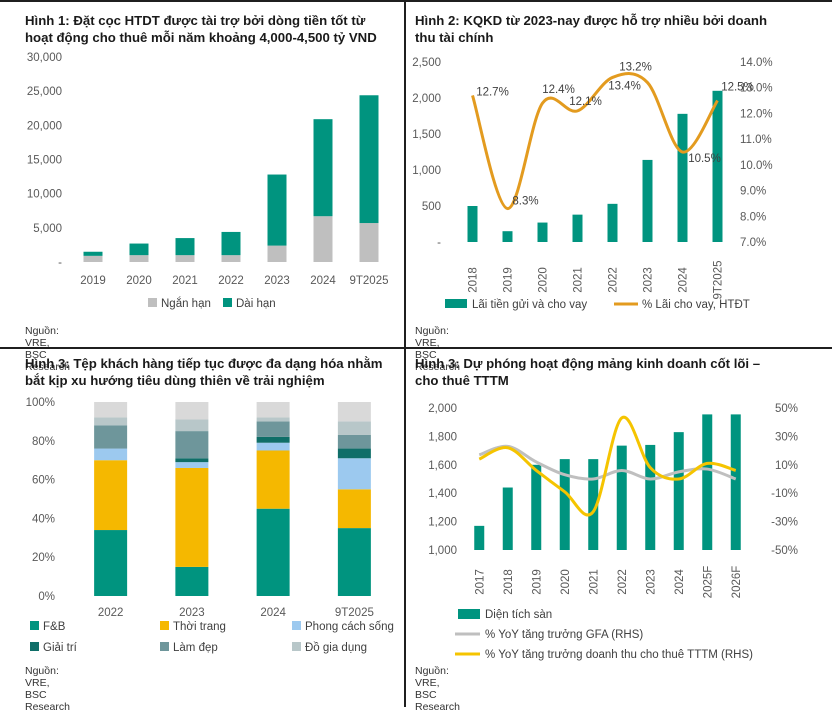 This screenshot has height=713, width=832. I want to click on legend-label: Thời trang, so click(199, 627).